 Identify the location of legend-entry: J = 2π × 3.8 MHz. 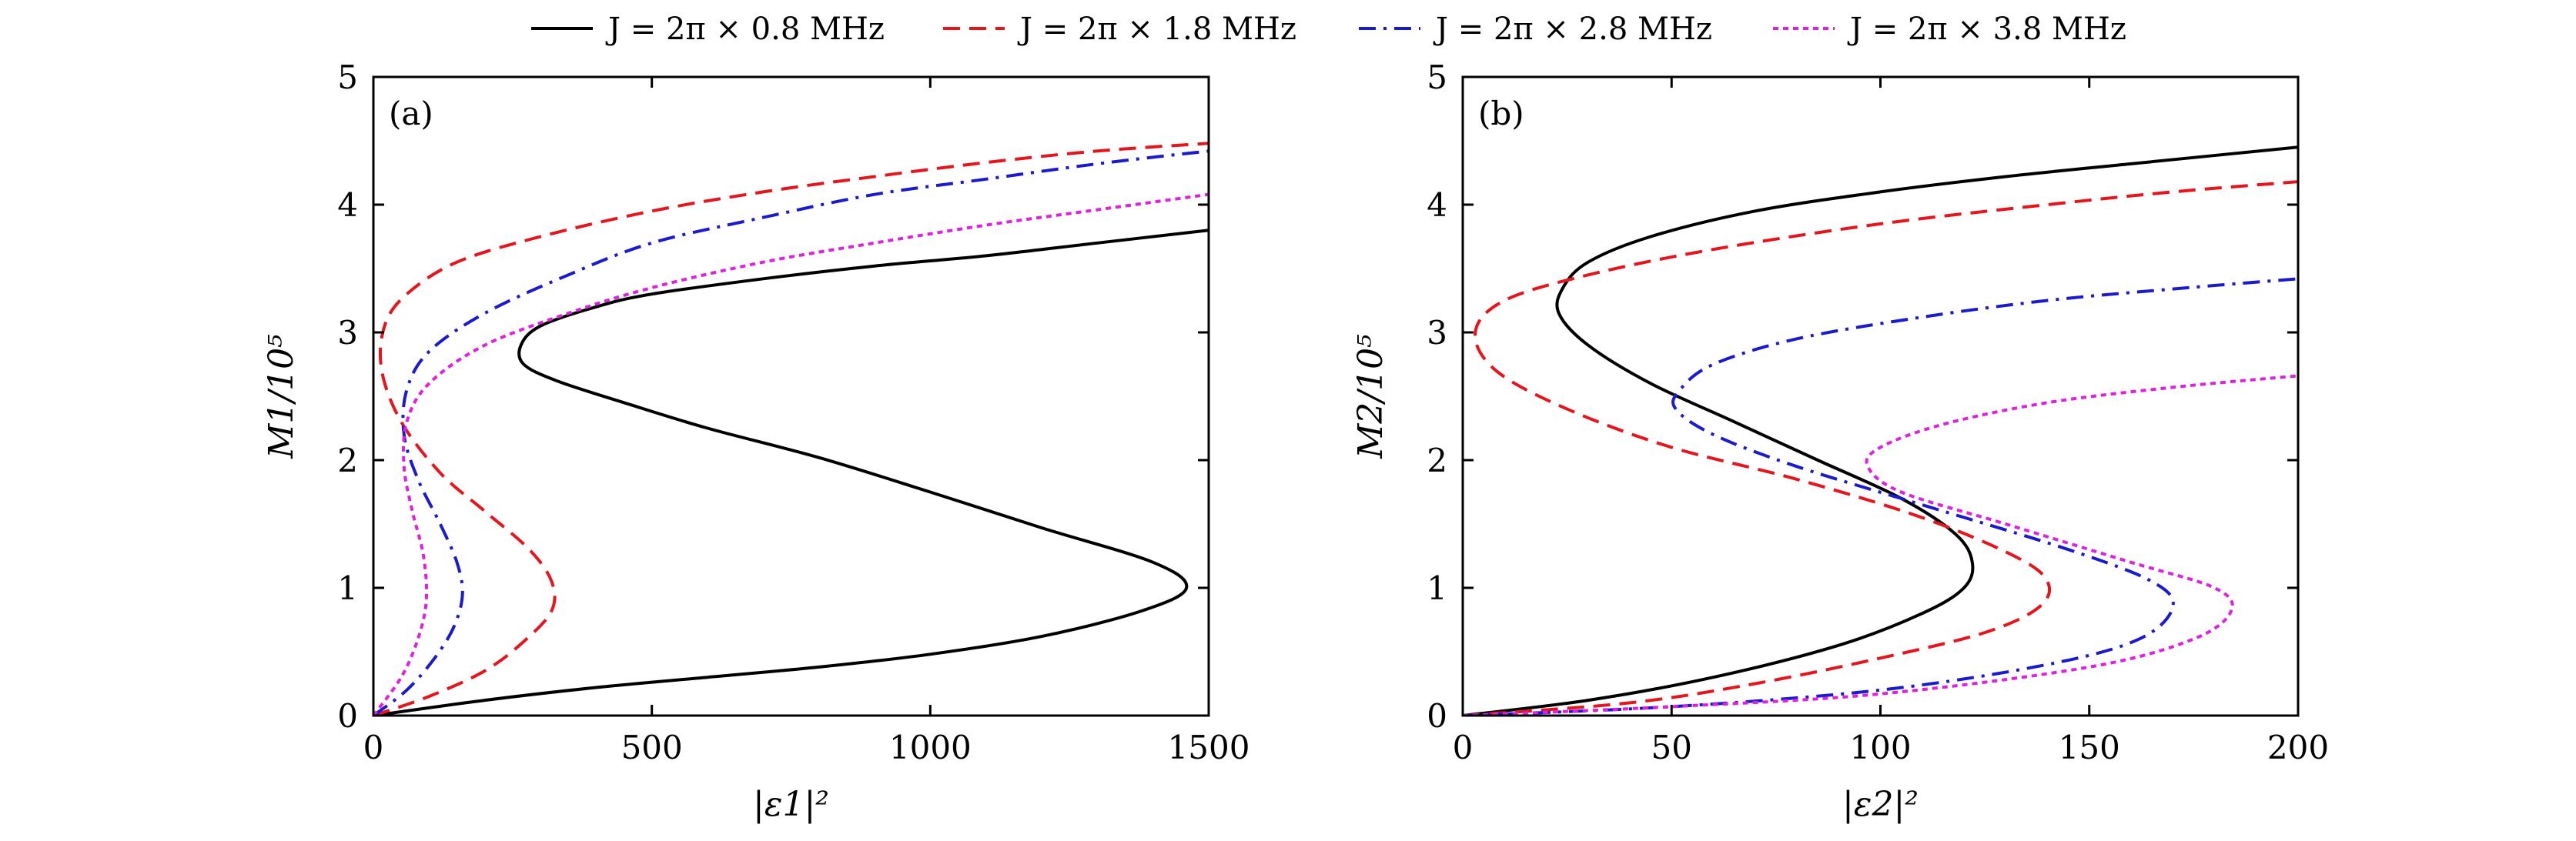
(1950, 30).